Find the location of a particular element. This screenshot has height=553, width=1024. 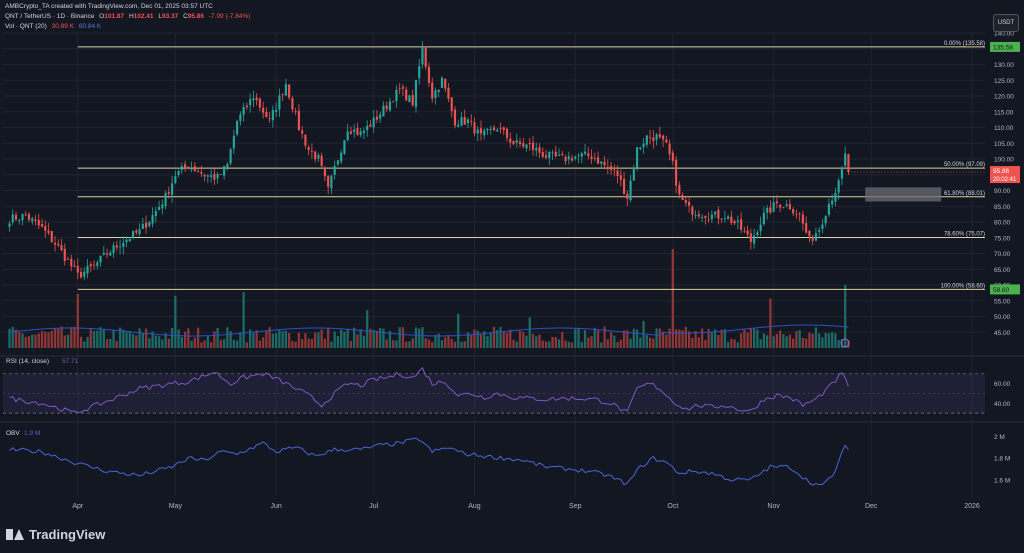

fib-label: 50.00% (97.09) is located at coordinates (964, 165).